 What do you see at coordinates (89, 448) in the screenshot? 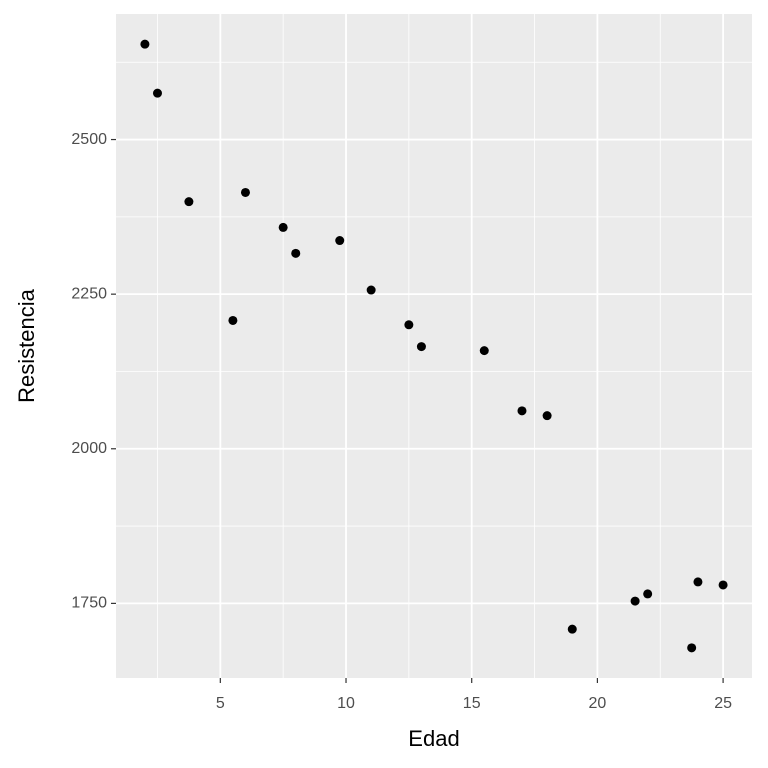
I see `y-tick-label: 2000` at bounding box center [89, 448].